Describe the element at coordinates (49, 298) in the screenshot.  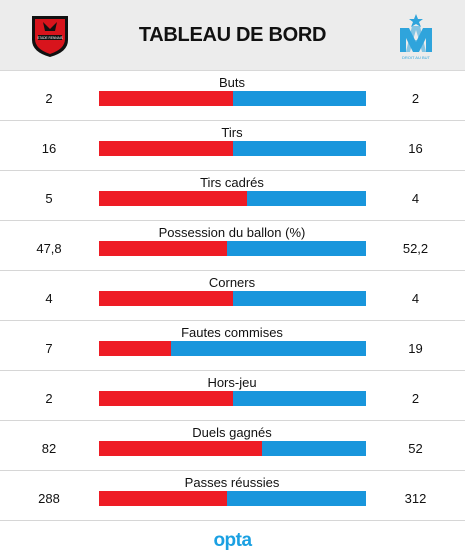
I see `home-value: 4` at that location.